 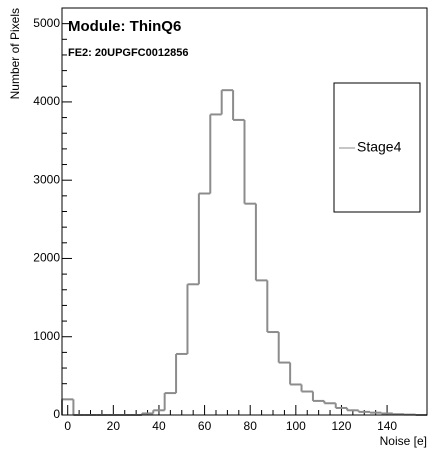 What do you see at coordinates (56, 414) in the screenshot?
I see `y-tick-label: 0` at bounding box center [56, 414].